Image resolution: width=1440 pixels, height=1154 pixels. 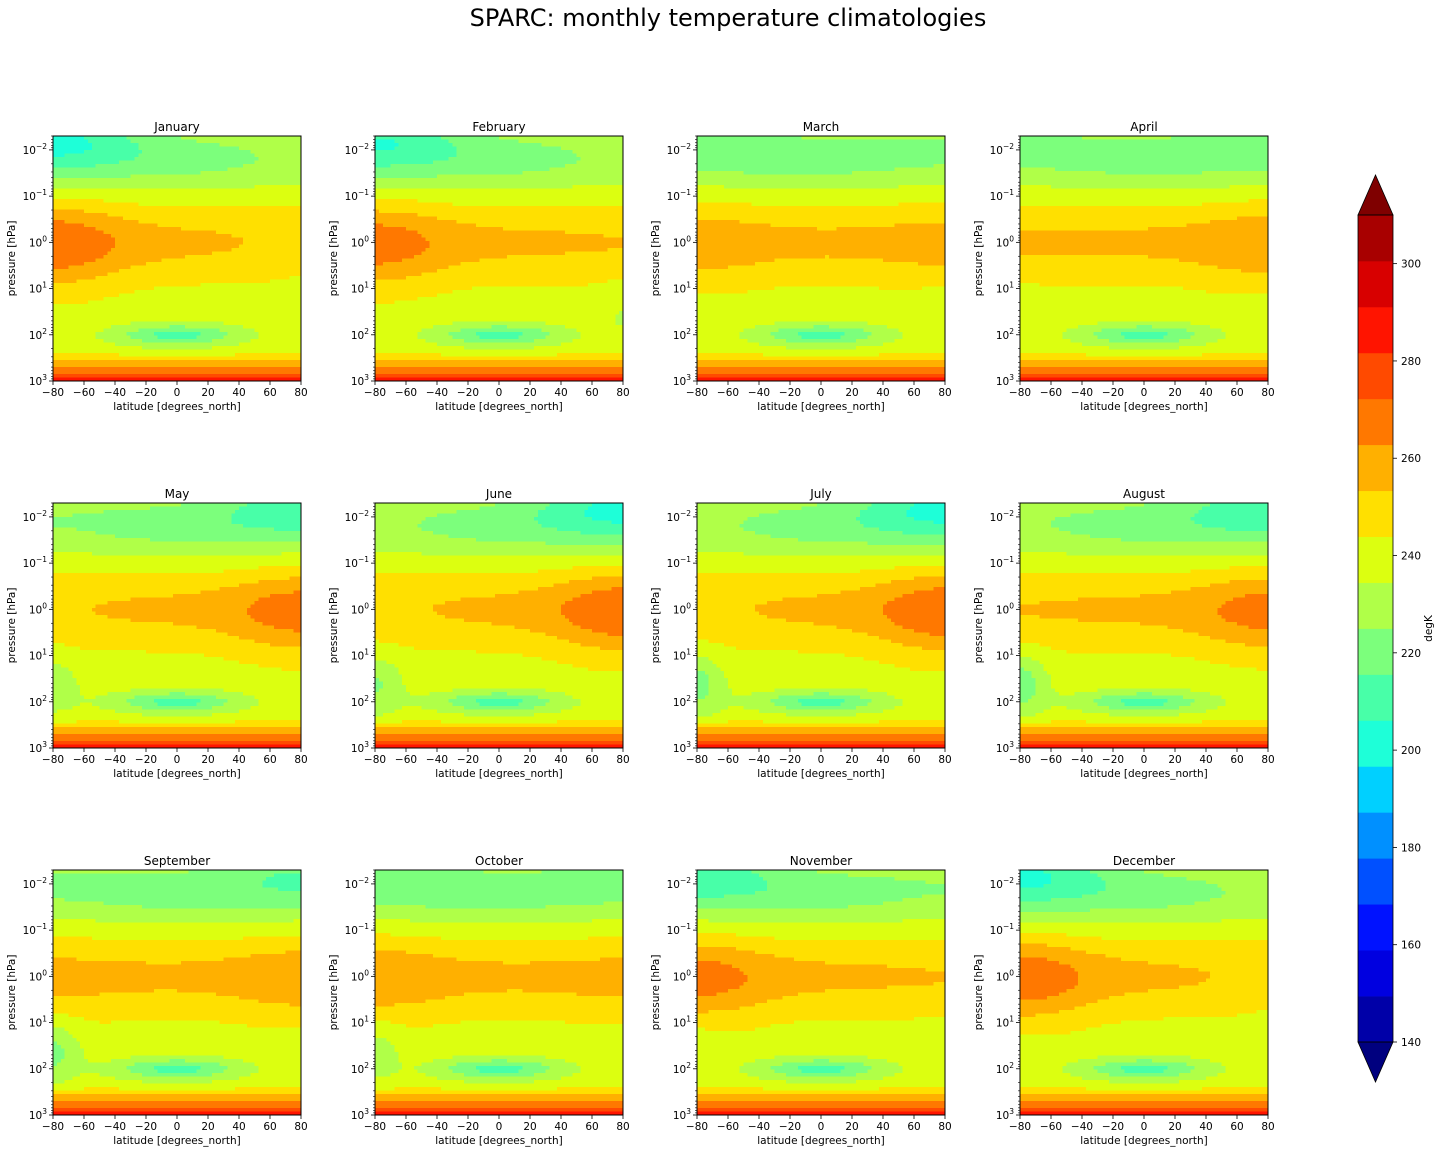 What do you see at coordinates (176, 127) in the screenshot?
I see `panel-title: January` at bounding box center [176, 127].